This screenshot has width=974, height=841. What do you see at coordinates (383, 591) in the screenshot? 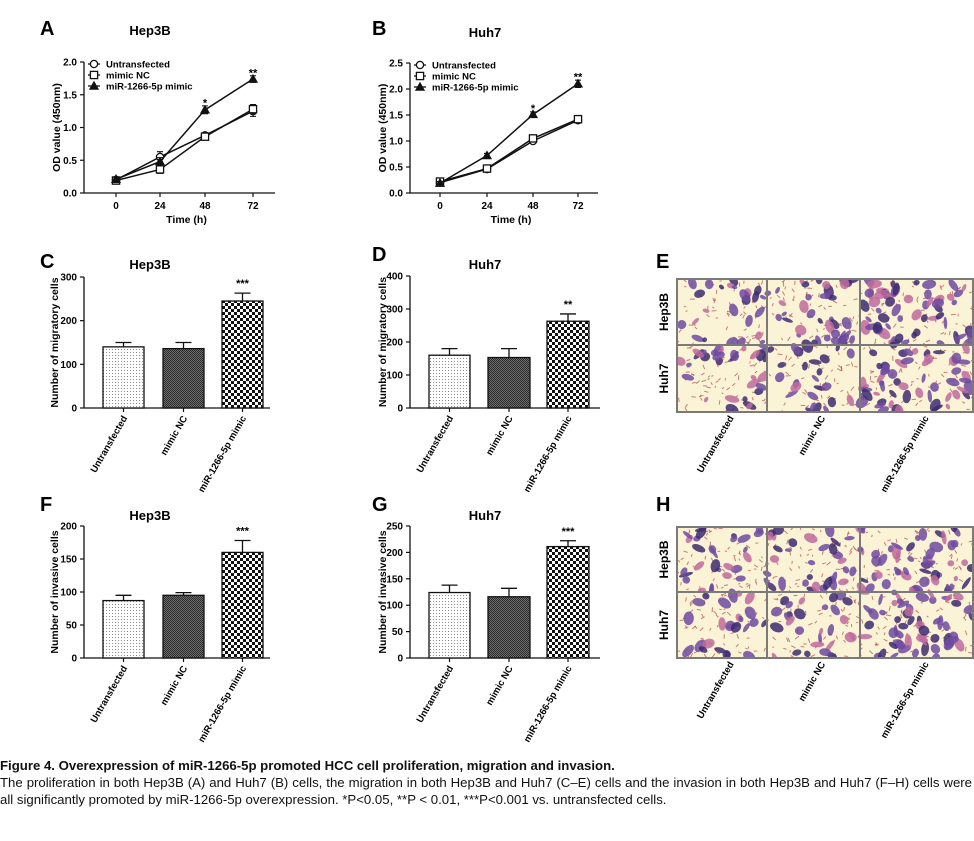
I see `y-axis-label: Number of invasive cells` at bounding box center [383, 591].